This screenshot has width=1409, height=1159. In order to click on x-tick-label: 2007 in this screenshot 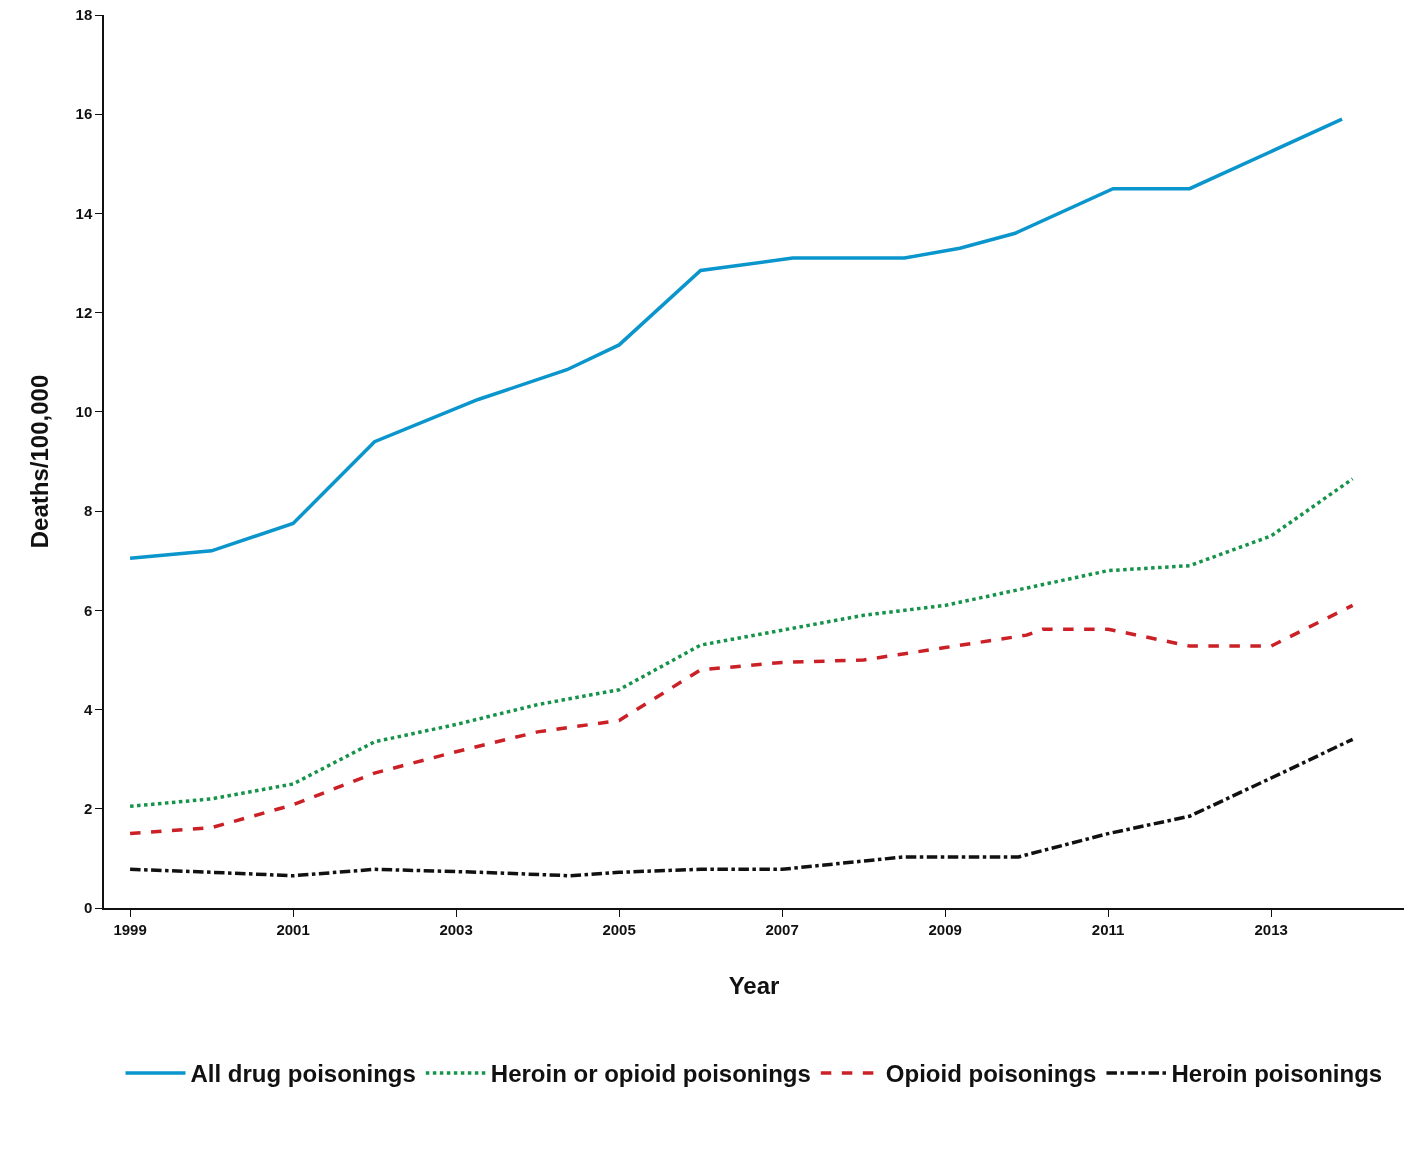, I will do `click(782, 929)`.